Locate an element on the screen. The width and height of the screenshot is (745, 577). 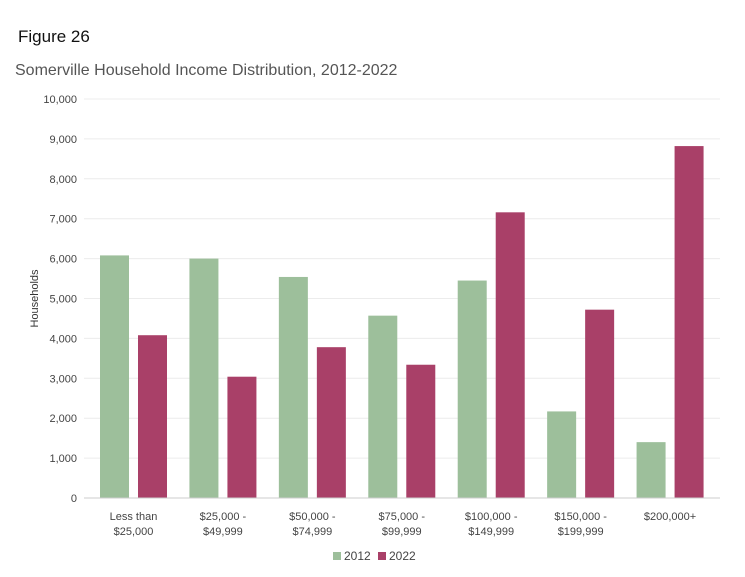
y-tick-label: 5,000 is located at coordinates (63, 300).